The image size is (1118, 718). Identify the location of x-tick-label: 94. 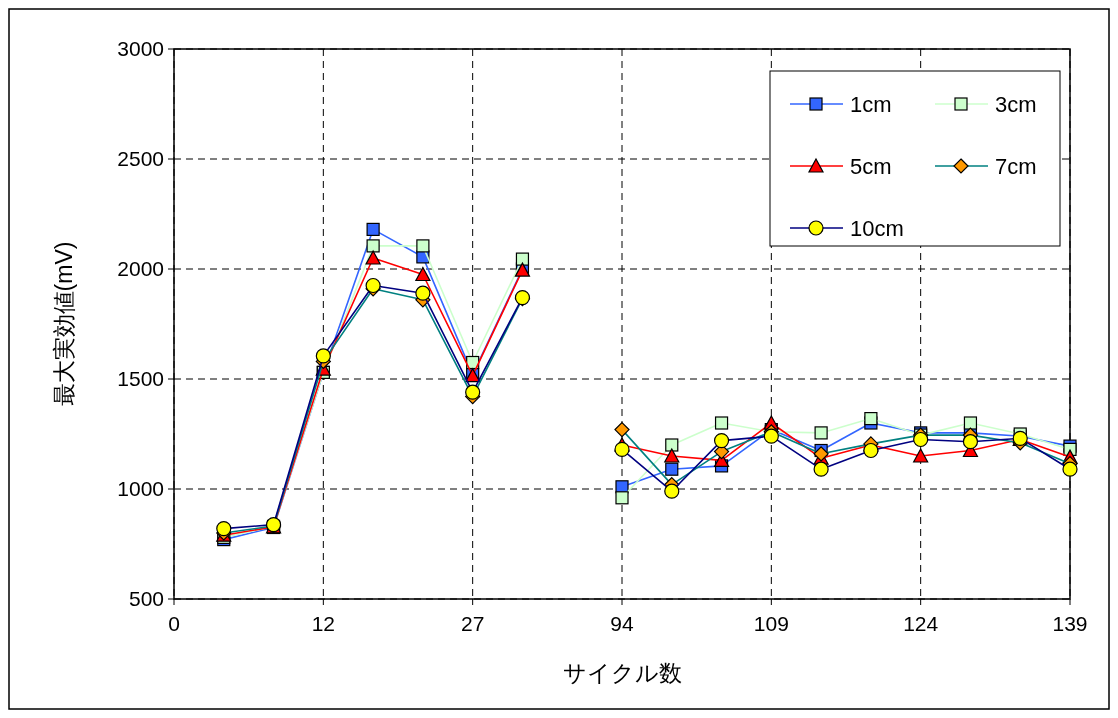
(622, 623).